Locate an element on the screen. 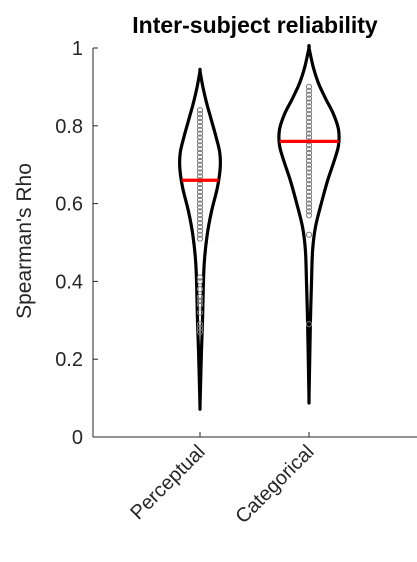  violin-outline-perceptual is located at coordinates (200, 239).